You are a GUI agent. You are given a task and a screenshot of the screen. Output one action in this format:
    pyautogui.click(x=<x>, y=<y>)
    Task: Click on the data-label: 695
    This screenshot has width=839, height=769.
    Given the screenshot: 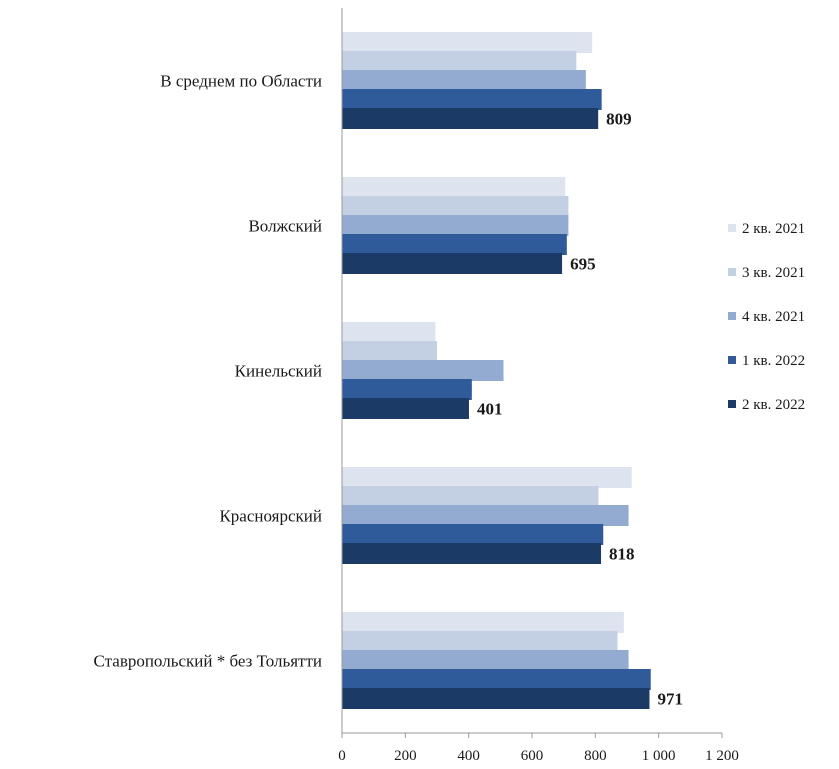 What is the action you would take?
    pyautogui.click(x=583, y=264)
    